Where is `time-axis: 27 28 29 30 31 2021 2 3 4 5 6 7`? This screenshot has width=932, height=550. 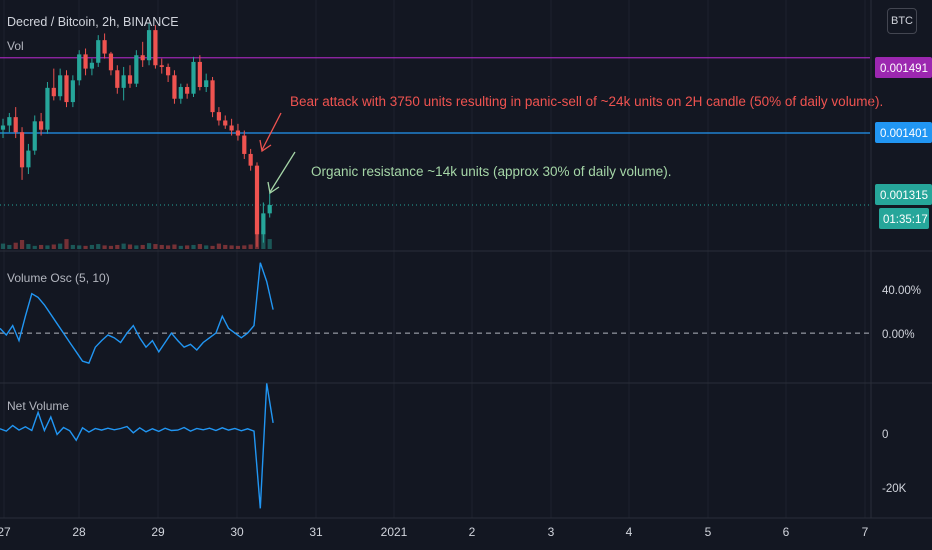 time-axis: 27 28 29 30 31 2021 2 3 4 5 6 7 is located at coordinates (434, 532).